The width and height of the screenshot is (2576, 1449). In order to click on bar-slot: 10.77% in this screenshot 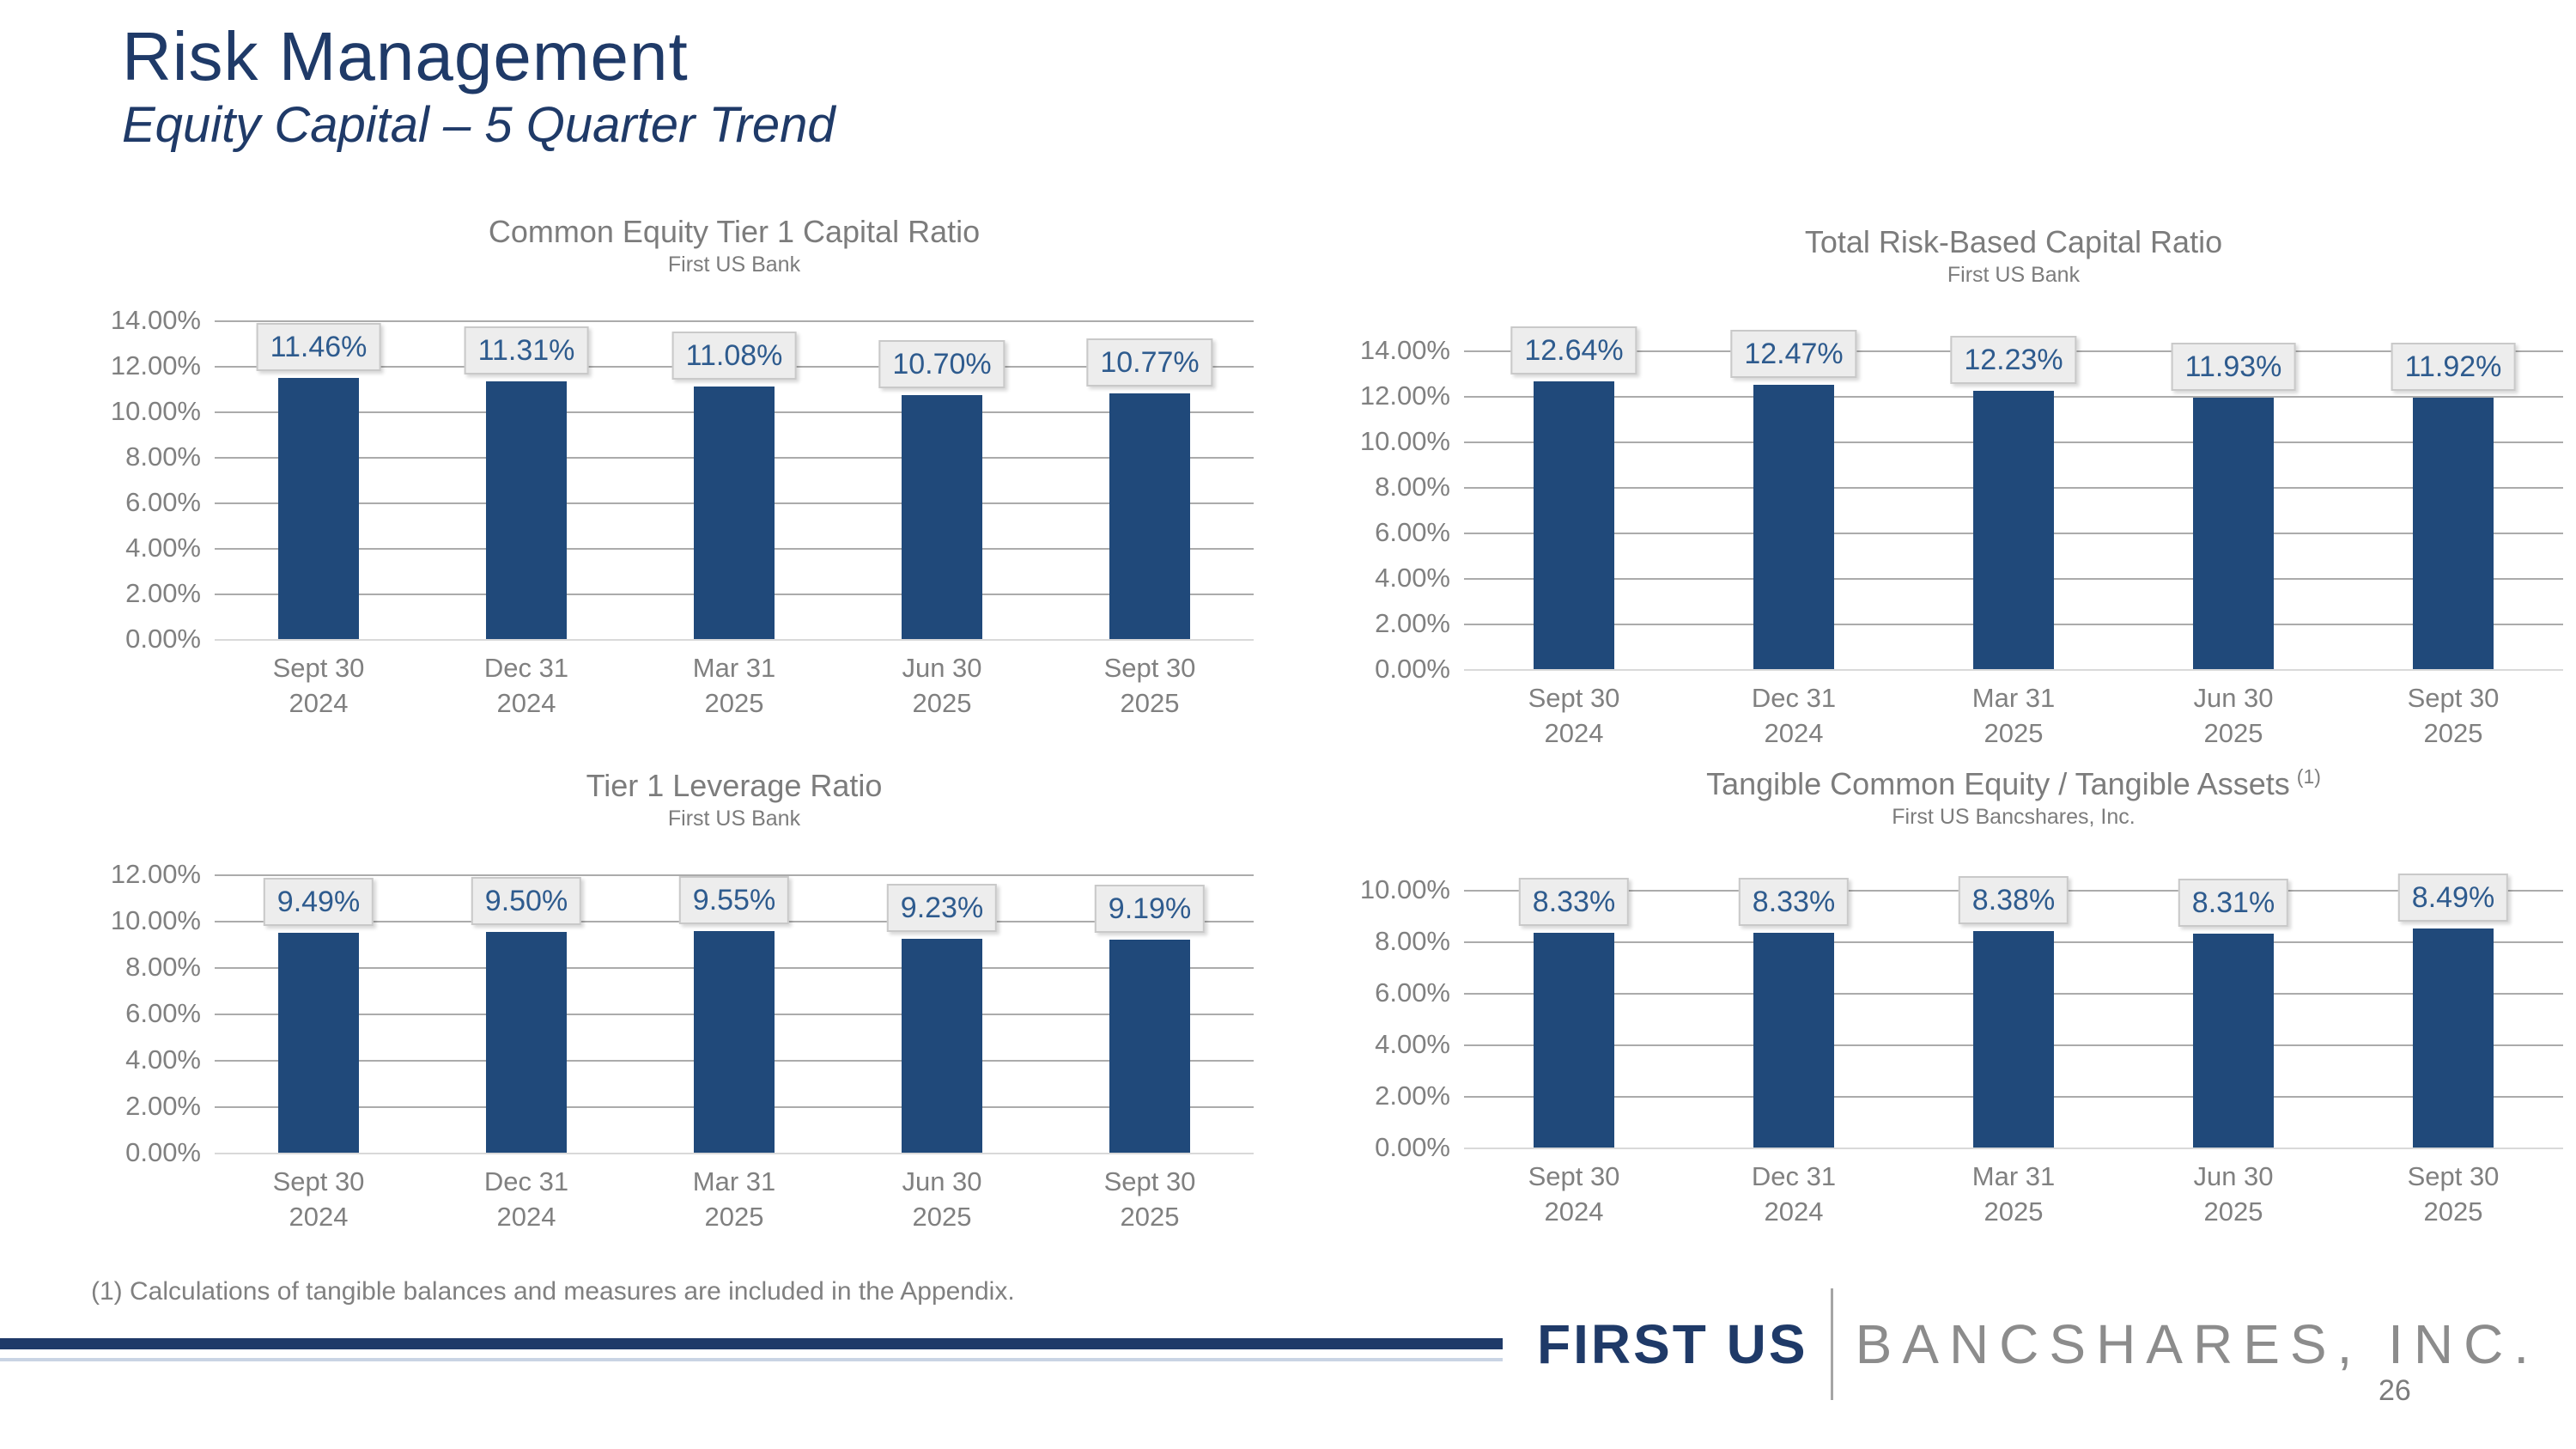, I will do `click(1150, 479)`.